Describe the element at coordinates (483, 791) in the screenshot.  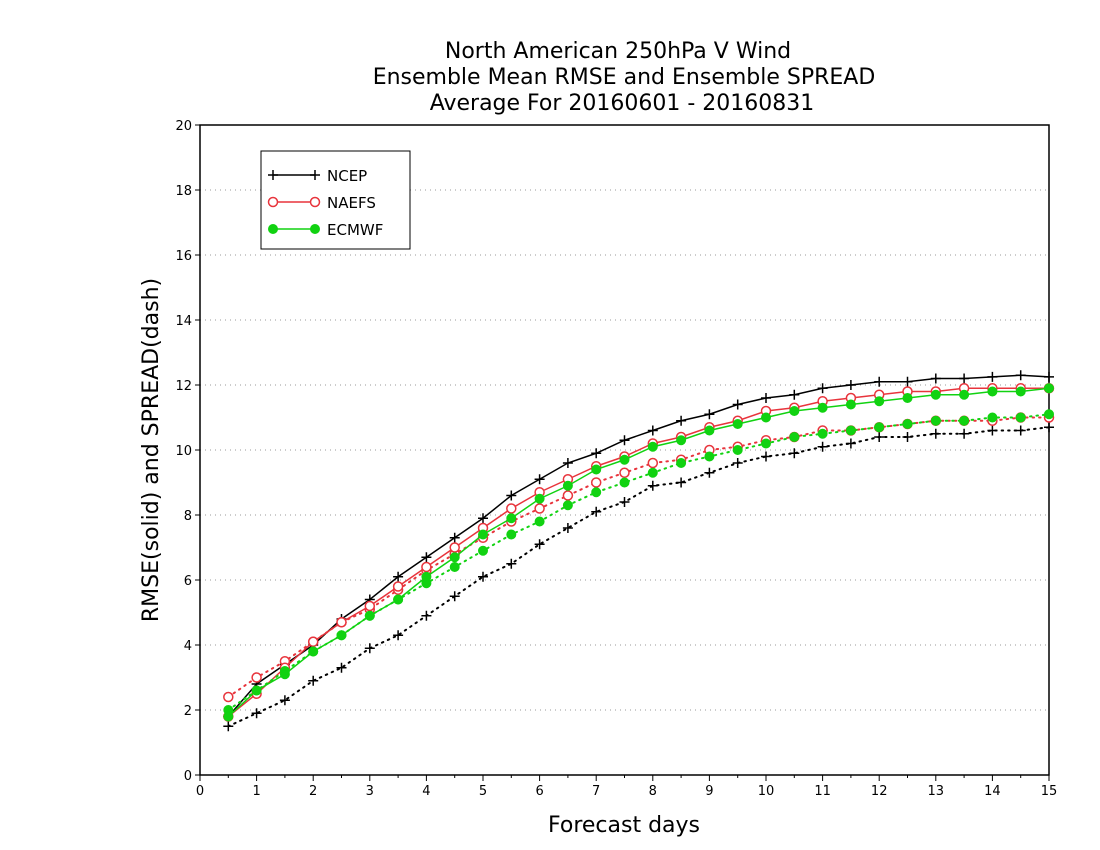
I see `x-tick-label: 5` at that location.